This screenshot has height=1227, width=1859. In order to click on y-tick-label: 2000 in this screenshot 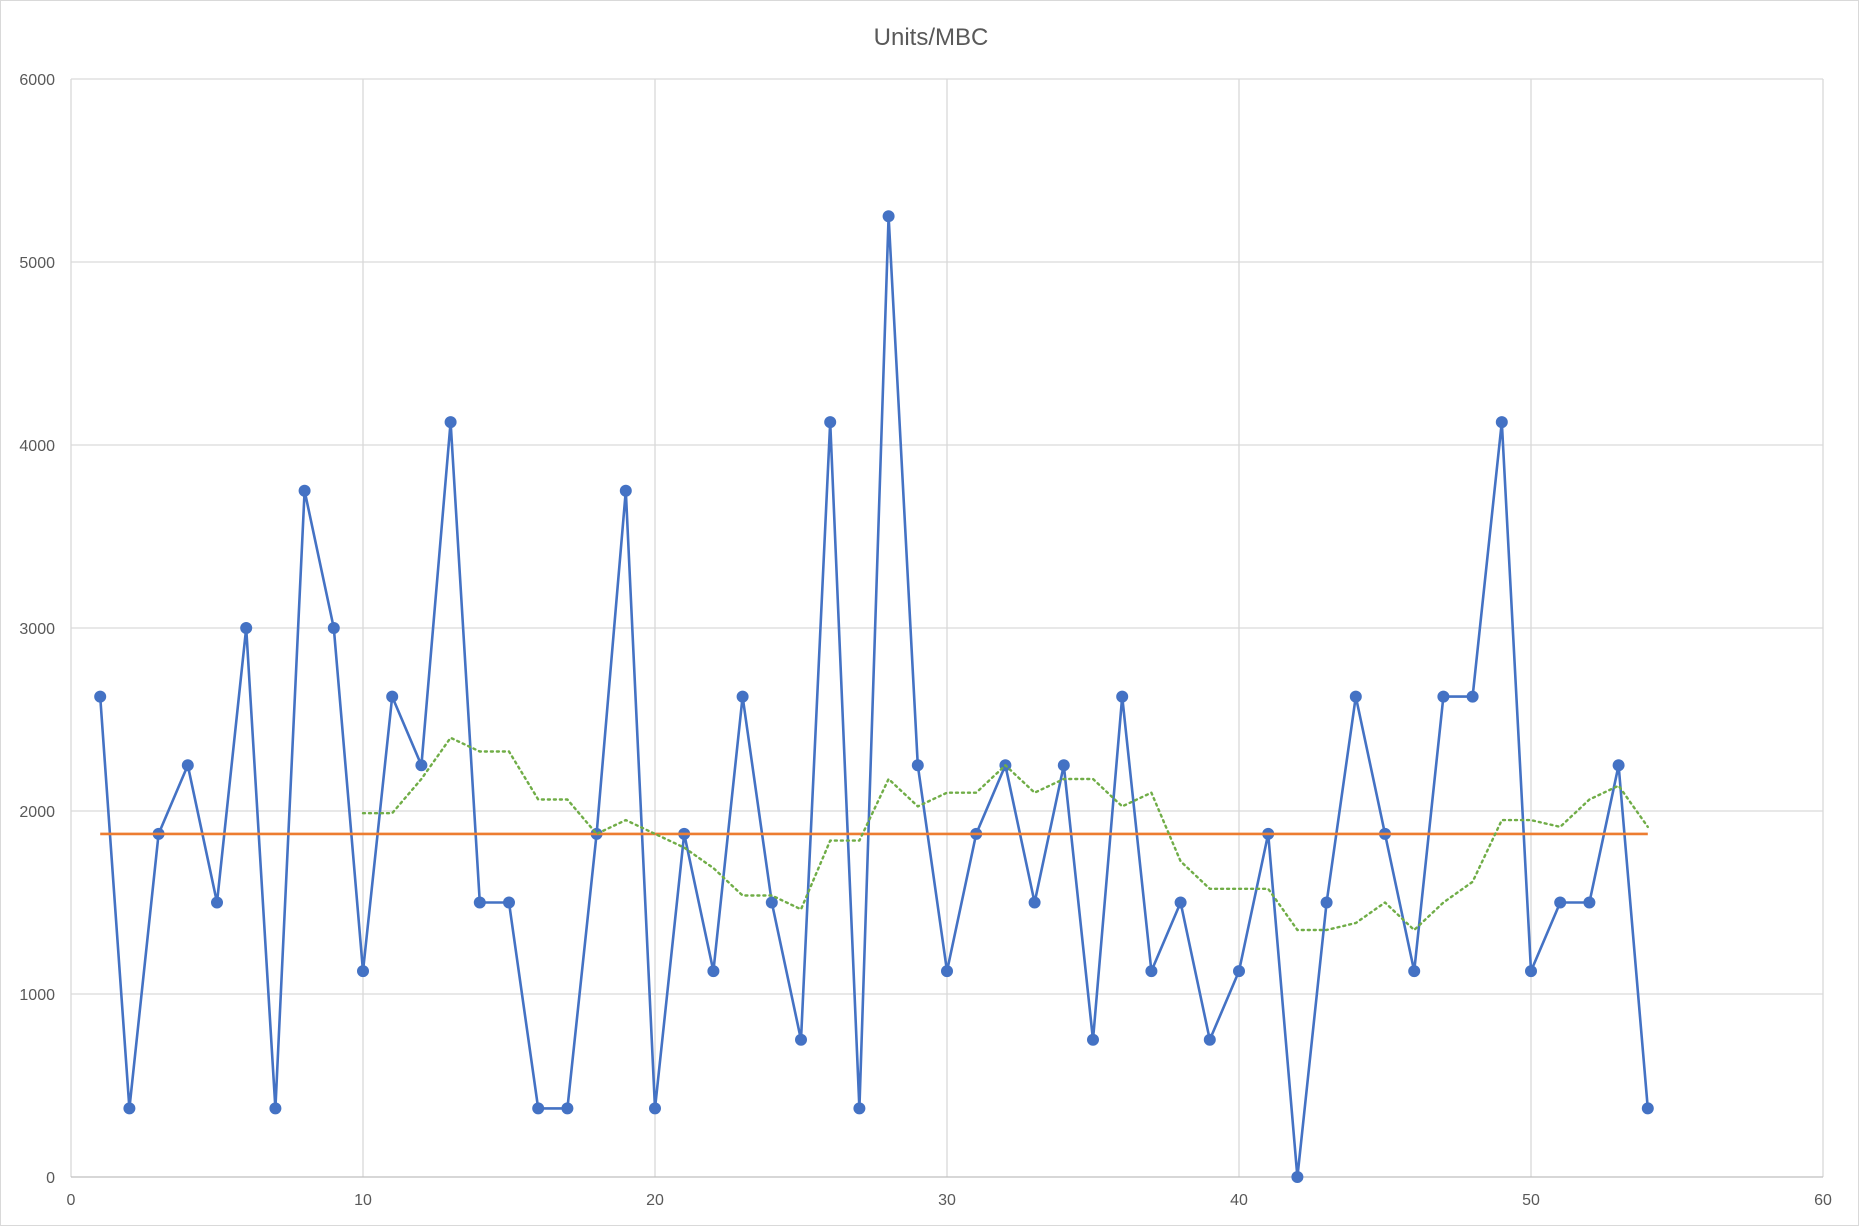, I will do `click(37, 812)`.